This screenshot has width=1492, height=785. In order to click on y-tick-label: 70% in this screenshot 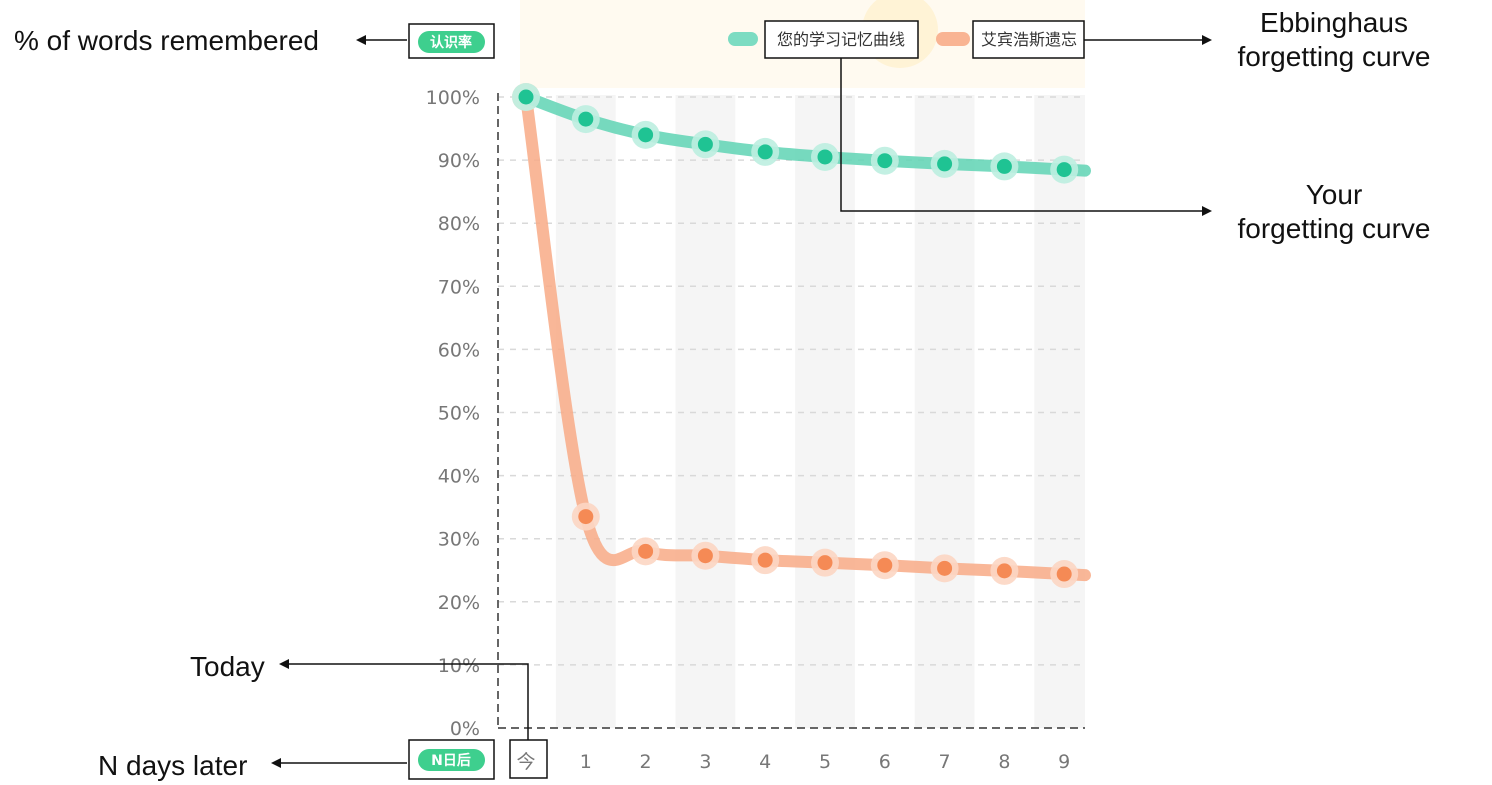, I will do `click(459, 287)`.